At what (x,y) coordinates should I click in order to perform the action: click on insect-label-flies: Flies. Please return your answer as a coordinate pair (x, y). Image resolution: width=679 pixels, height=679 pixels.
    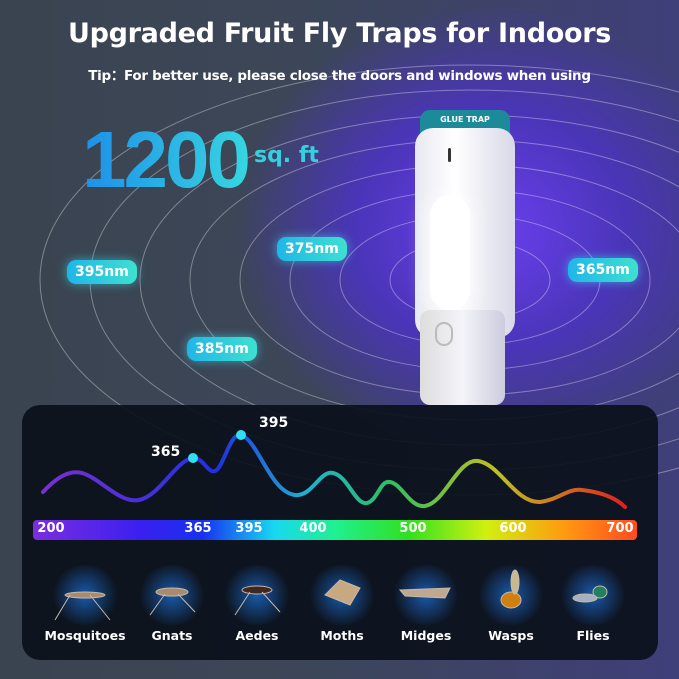
    Looking at the image, I should click on (593, 635).